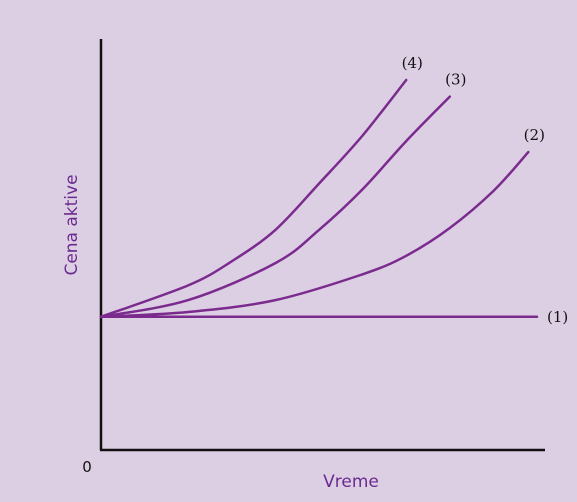  Describe the element at coordinates (87, 467) in the screenshot. I see `origin-label: 0` at that location.